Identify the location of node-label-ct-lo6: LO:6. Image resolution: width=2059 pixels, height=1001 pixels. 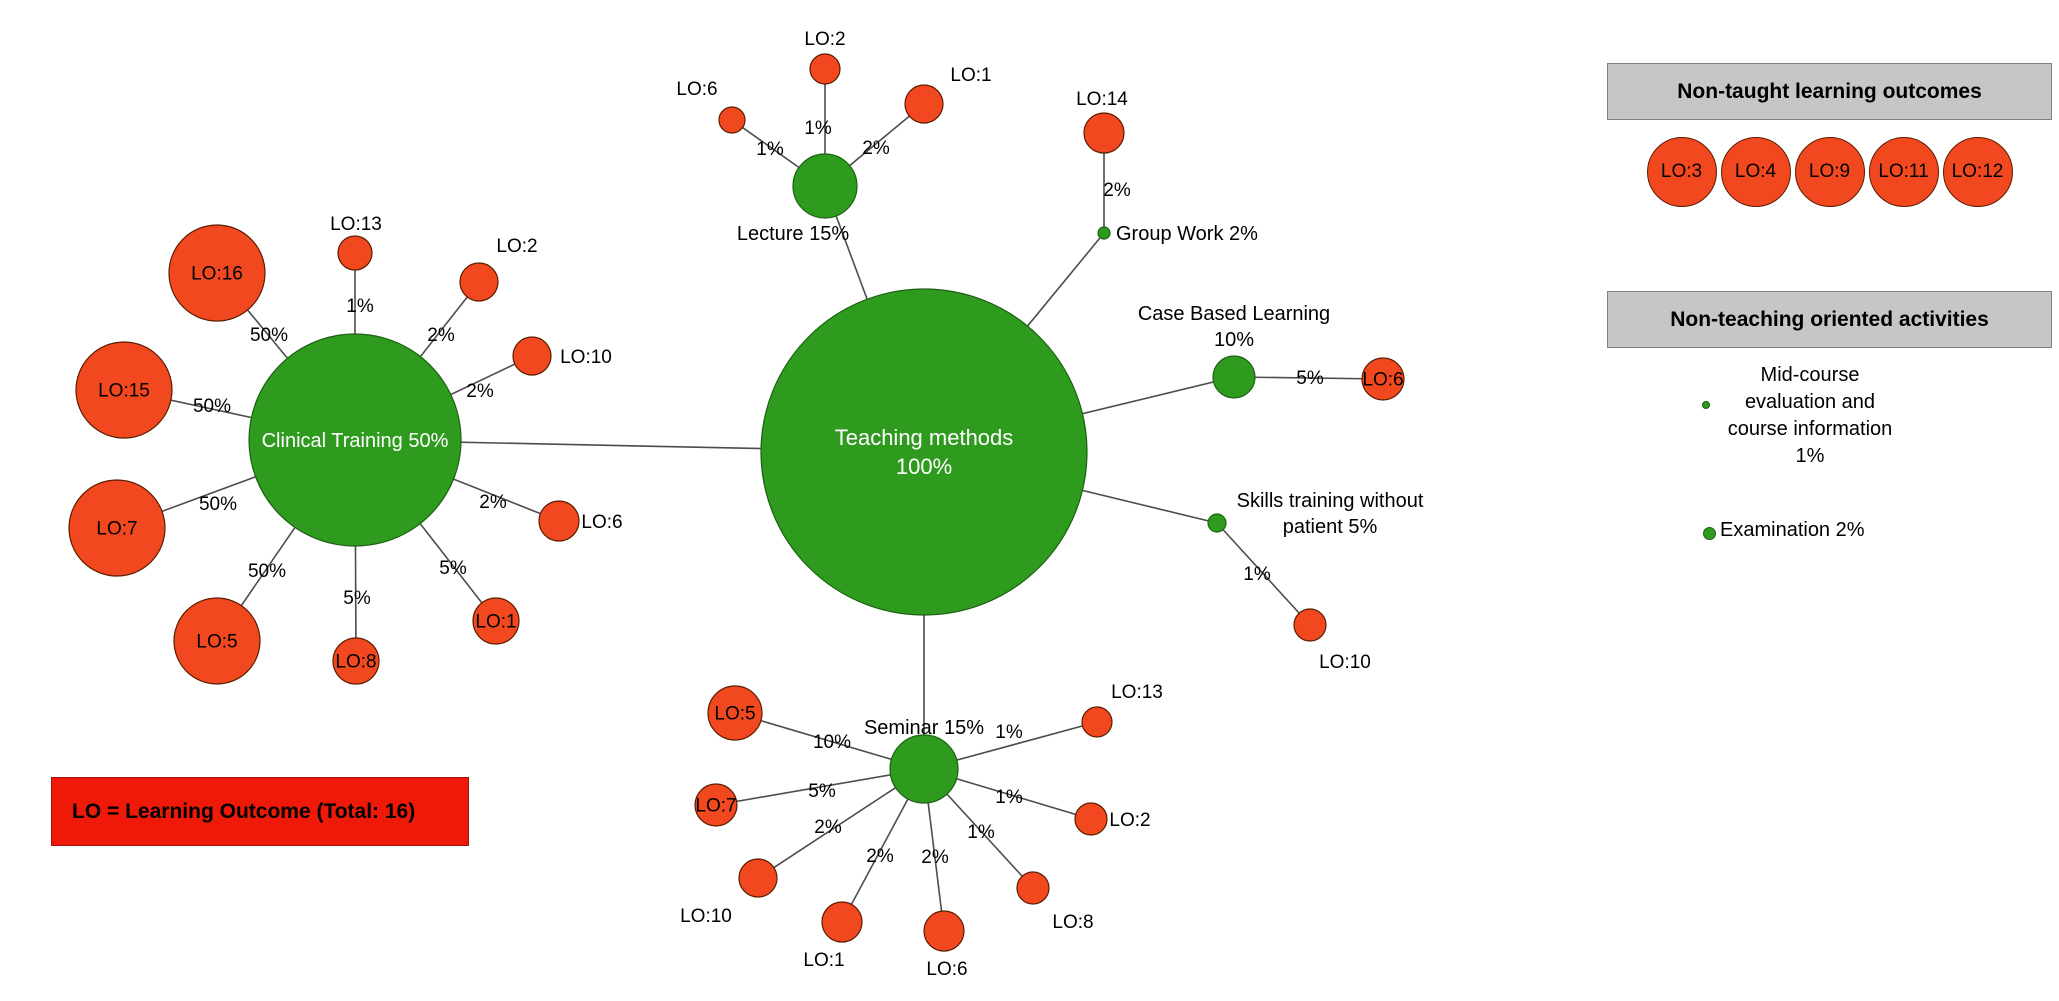
(601, 522).